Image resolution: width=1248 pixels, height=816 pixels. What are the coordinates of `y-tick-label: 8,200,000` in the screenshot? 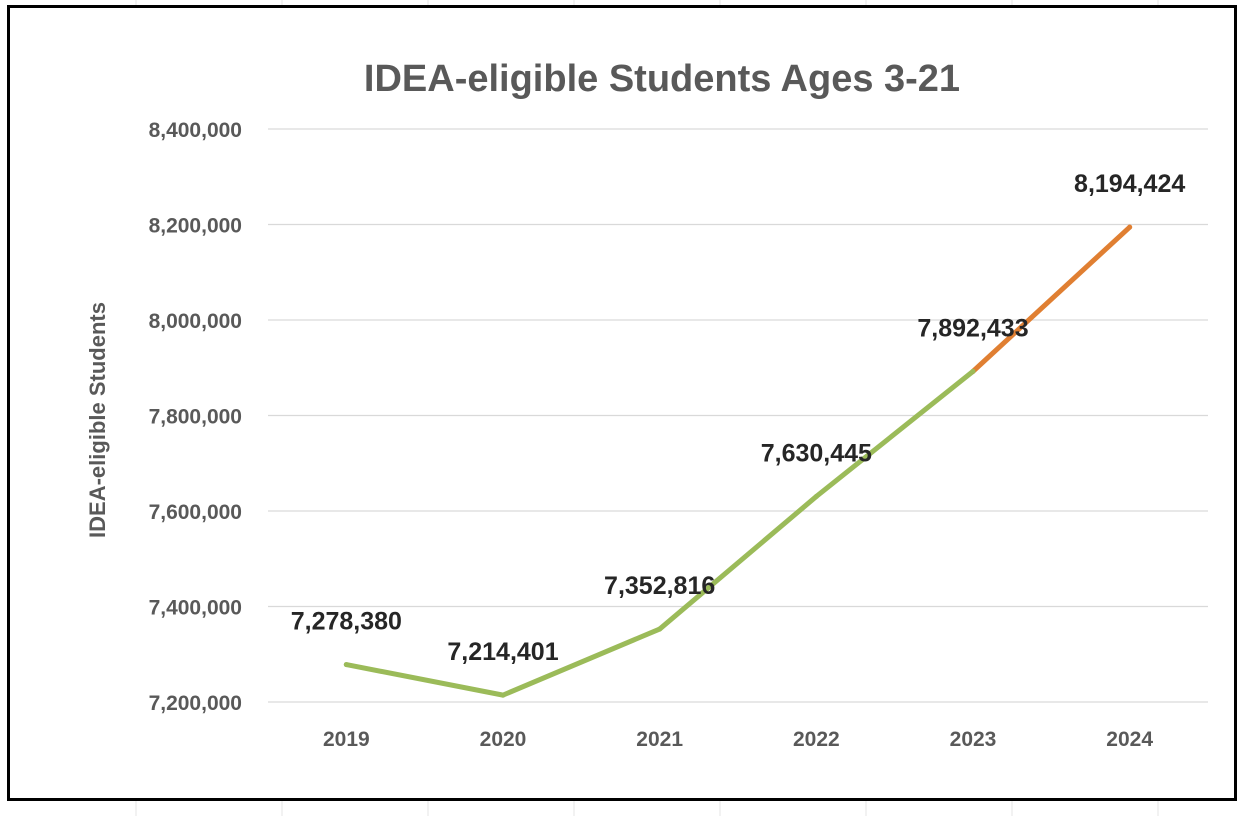 It's located at (195, 226).